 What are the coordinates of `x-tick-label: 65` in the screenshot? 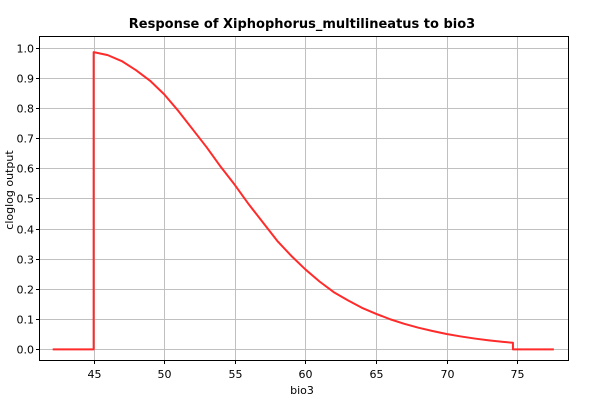 It's located at (377, 374).